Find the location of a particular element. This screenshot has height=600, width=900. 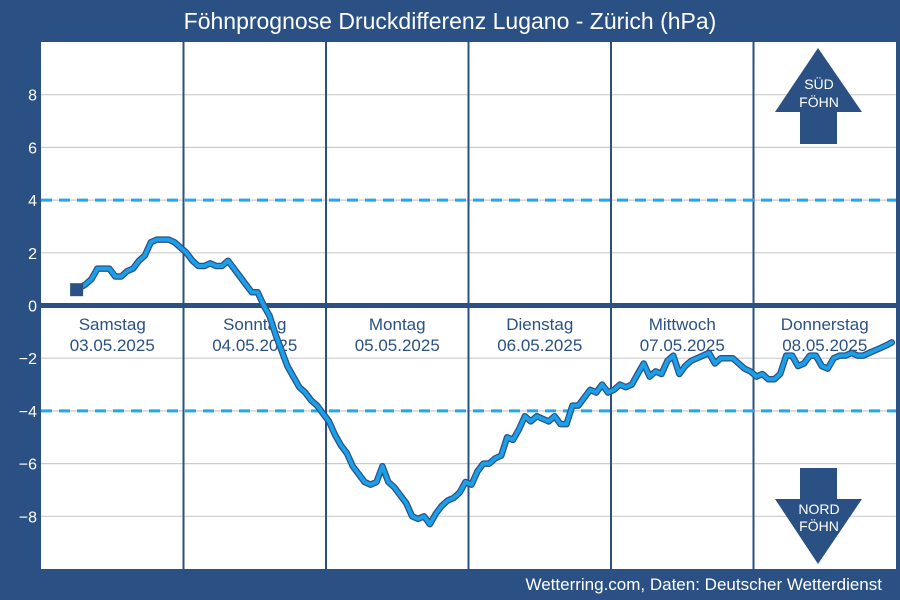

south-foehn-indicator: SÜD FÖHN is located at coordinates (818, 96).